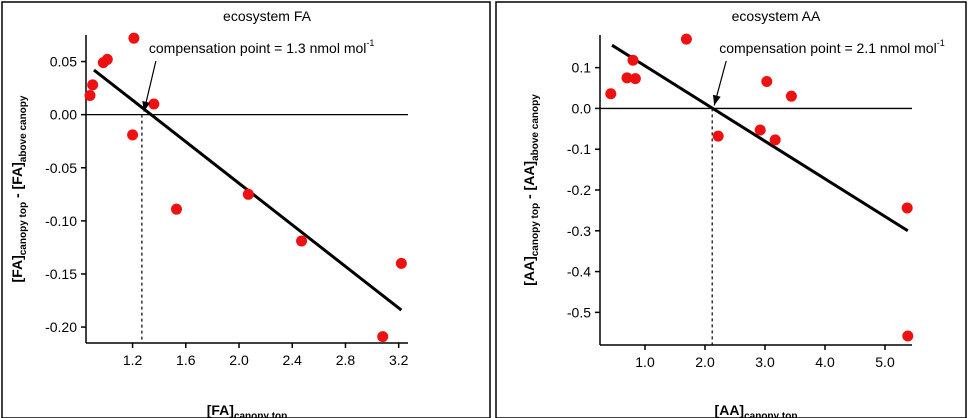 The width and height of the screenshot is (968, 418). I want to click on chart-title: ecosystem FA, so click(267, 16).